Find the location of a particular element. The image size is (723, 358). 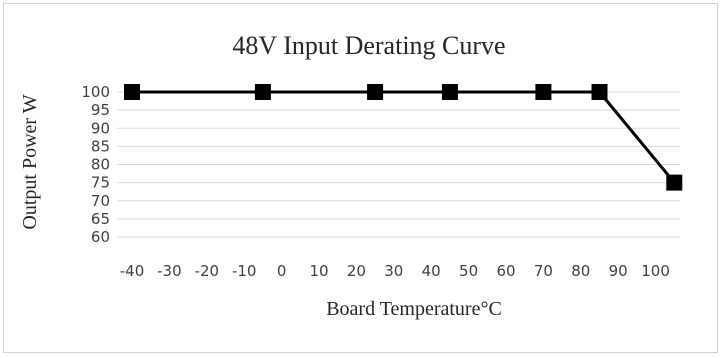

x-tick-label--30: -30 is located at coordinates (169, 271).